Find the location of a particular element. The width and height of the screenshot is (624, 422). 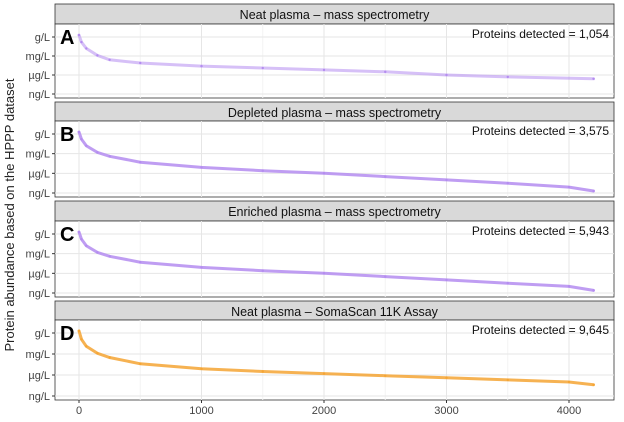

panel-letter: B is located at coordinates (67, 135).